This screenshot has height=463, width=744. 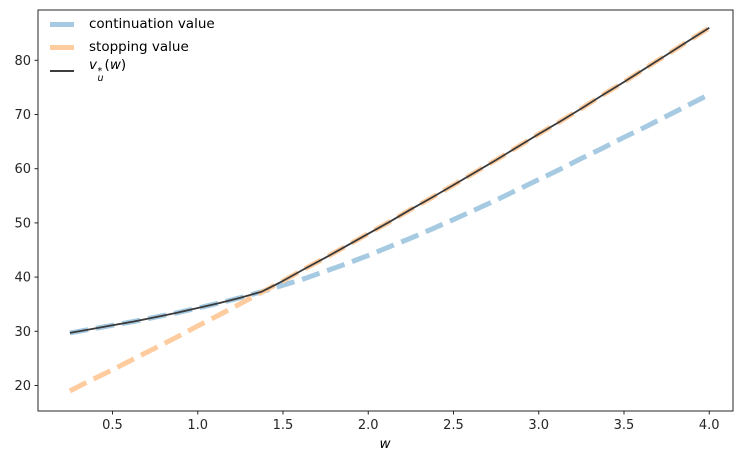 What do you see at coordinates (152, 23) in the screenshot?
I see `legend-label: continuation value` at bounding box center [152, 23].